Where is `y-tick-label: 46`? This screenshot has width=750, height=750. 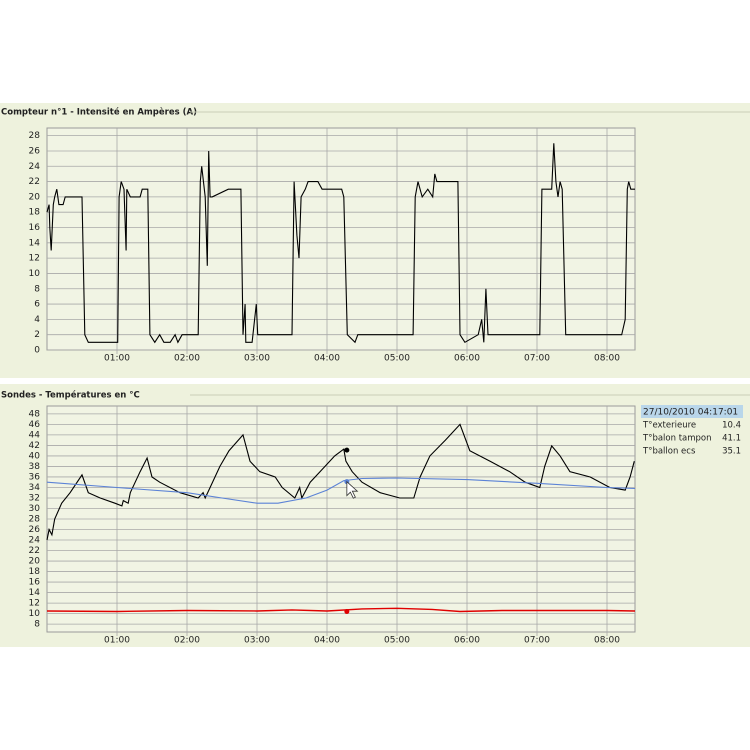 y-tick-label: 46 is located at coordinates (35, 425).